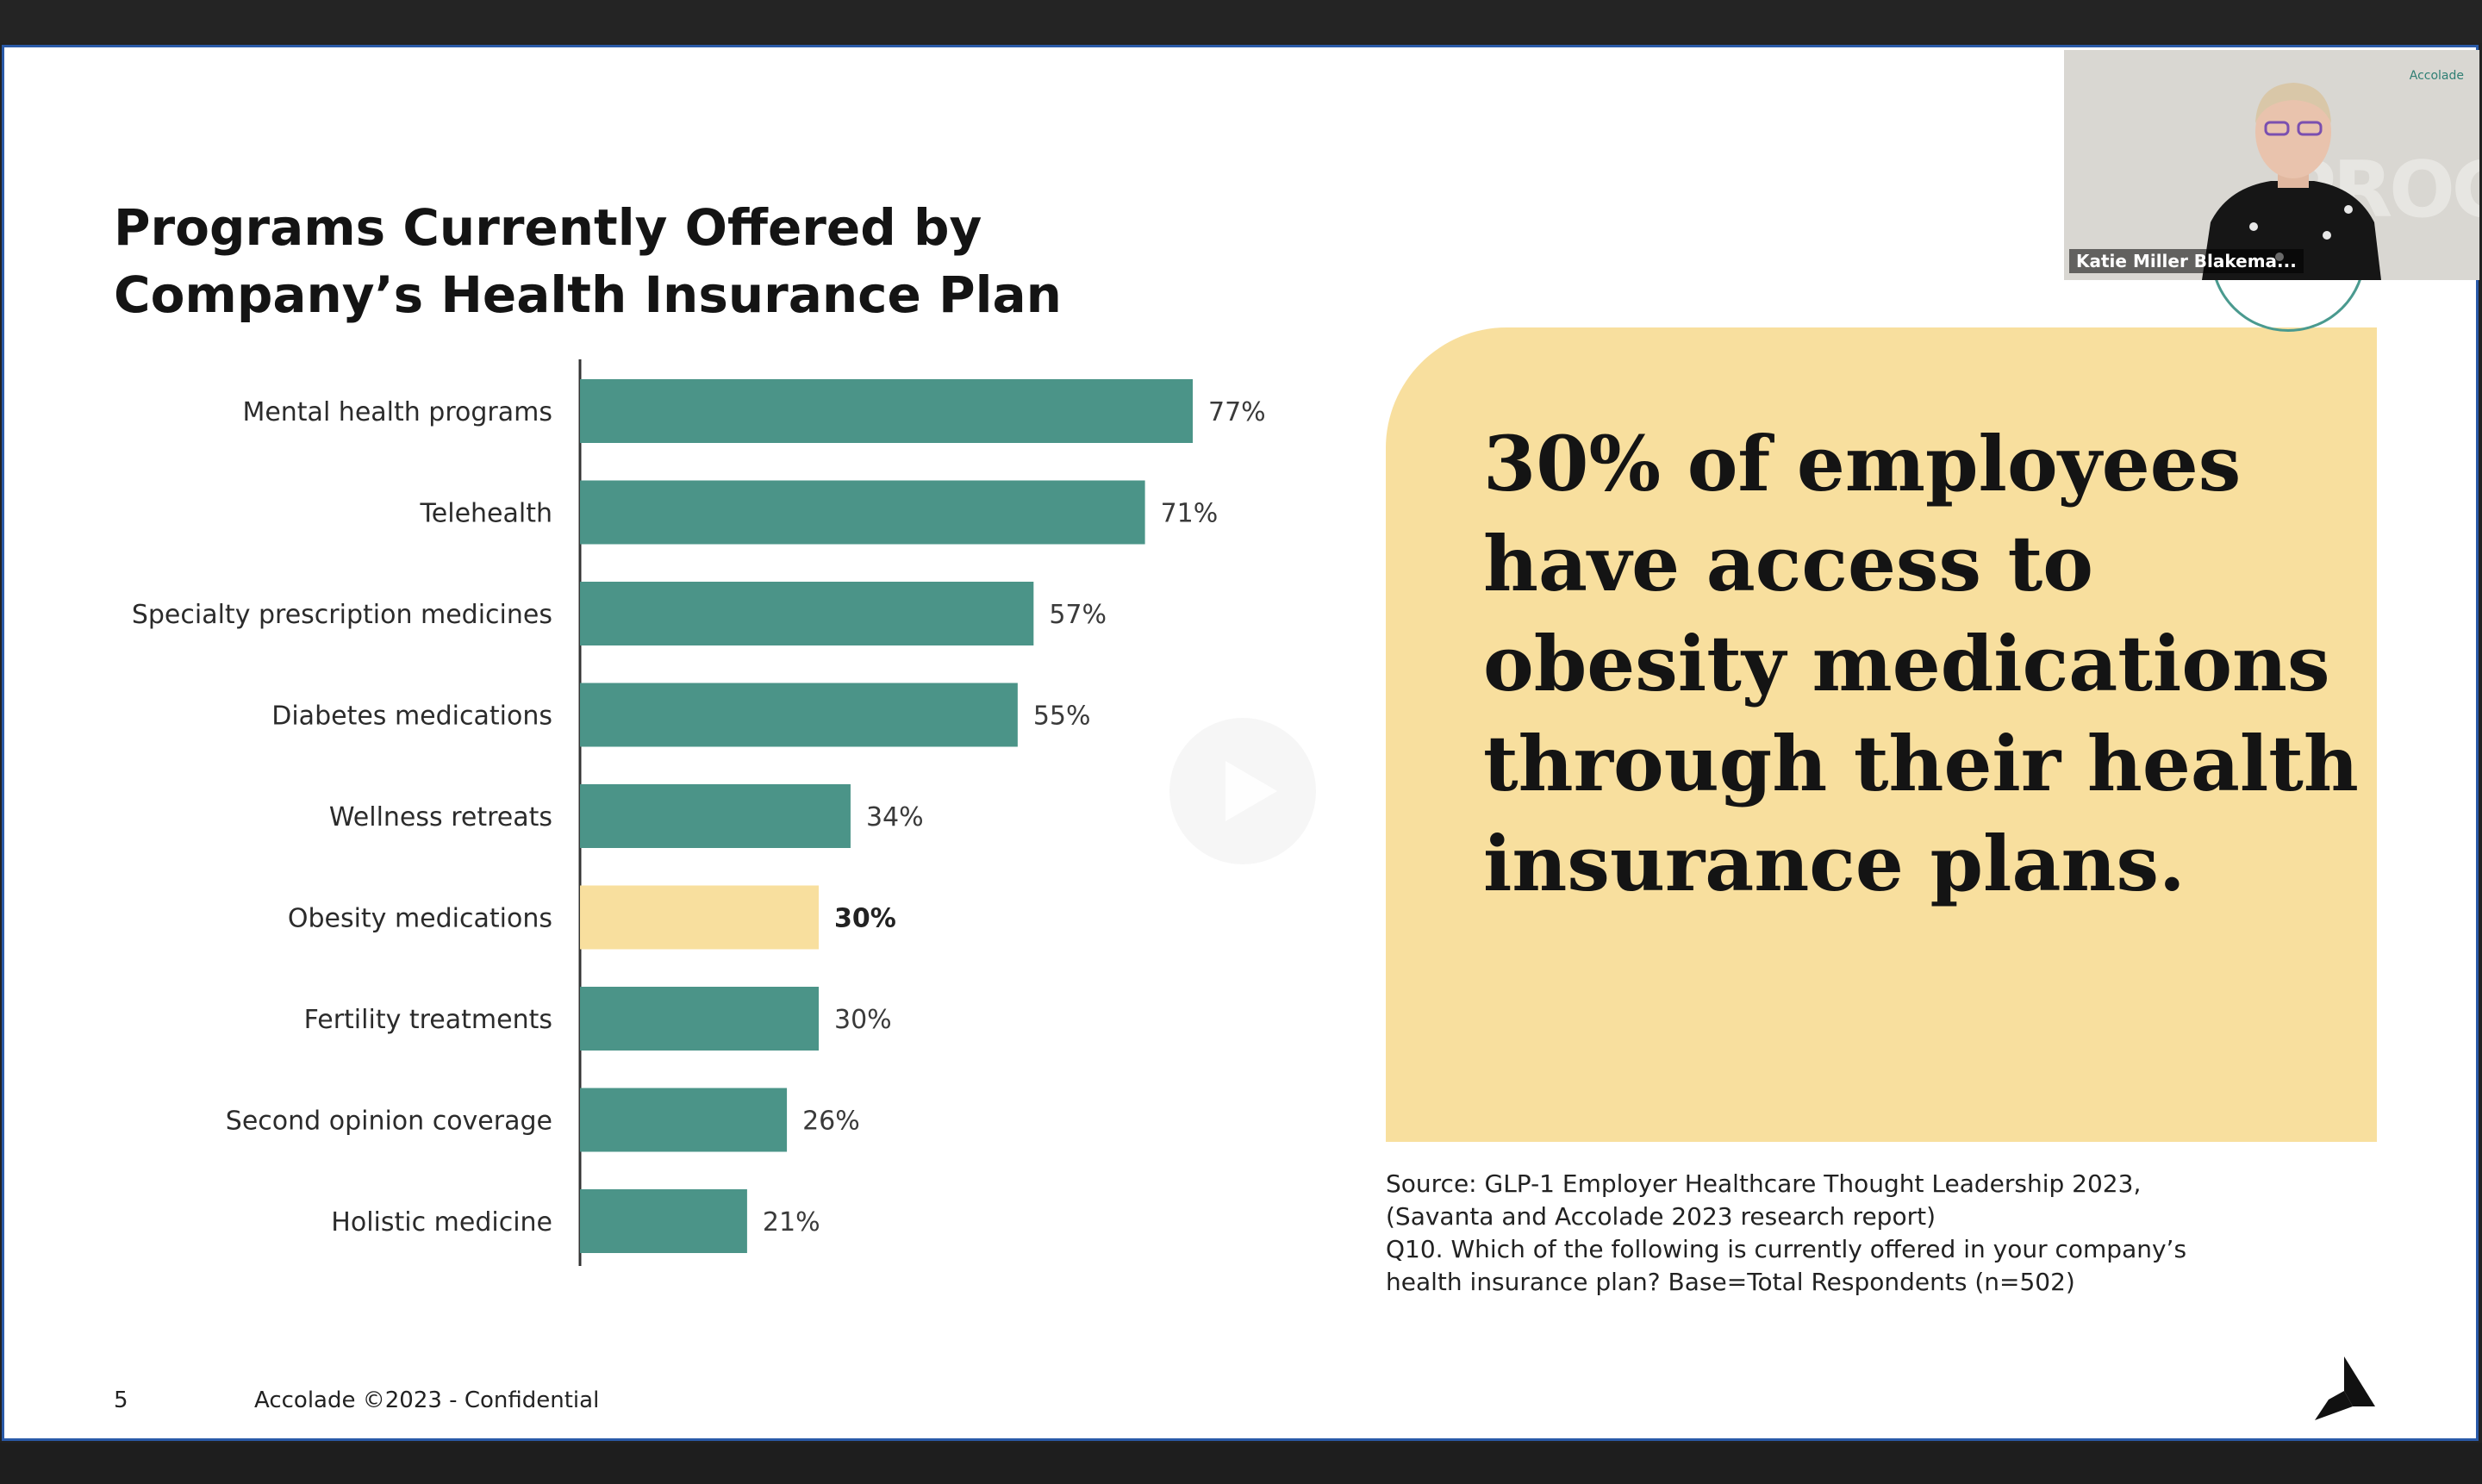 The height and width of the screenshot is (1484, 2482). What do you see at coordinates (428, 1020) in the screenshot?
I see `category-label: Fertility treatments` at bounding box center [428, 1020].